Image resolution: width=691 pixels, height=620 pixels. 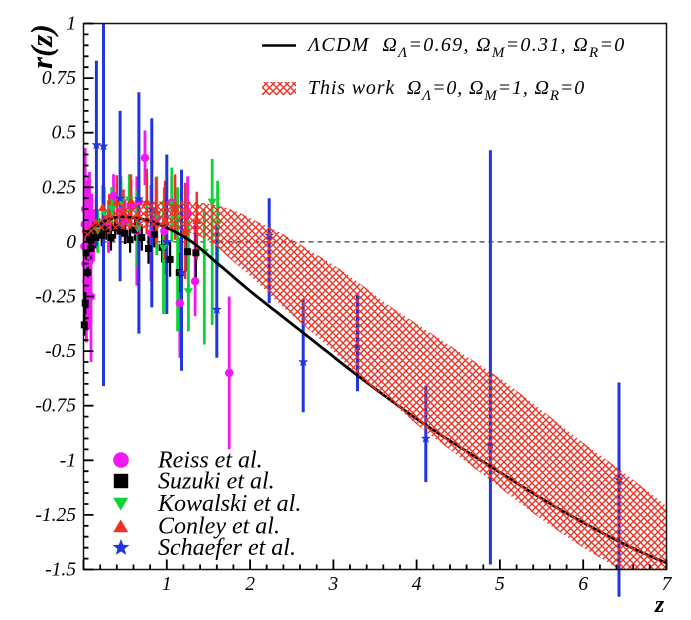 What do you see at coordinates (71, 242) in the screenshot?
I see `svg-text: 0` at bounding box center [71, 242].